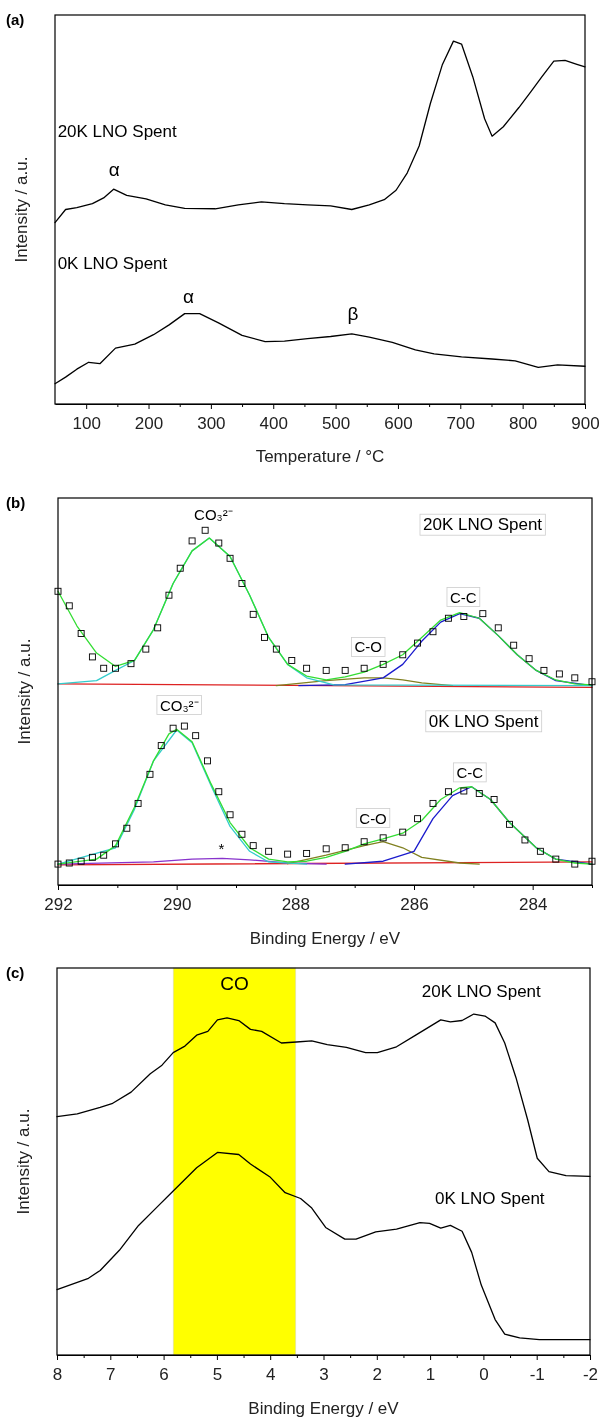  What do you see at coordinates (398, 423) in the screenshot?
I see `x-tick-label: 600` at bounding box center [398, 423].